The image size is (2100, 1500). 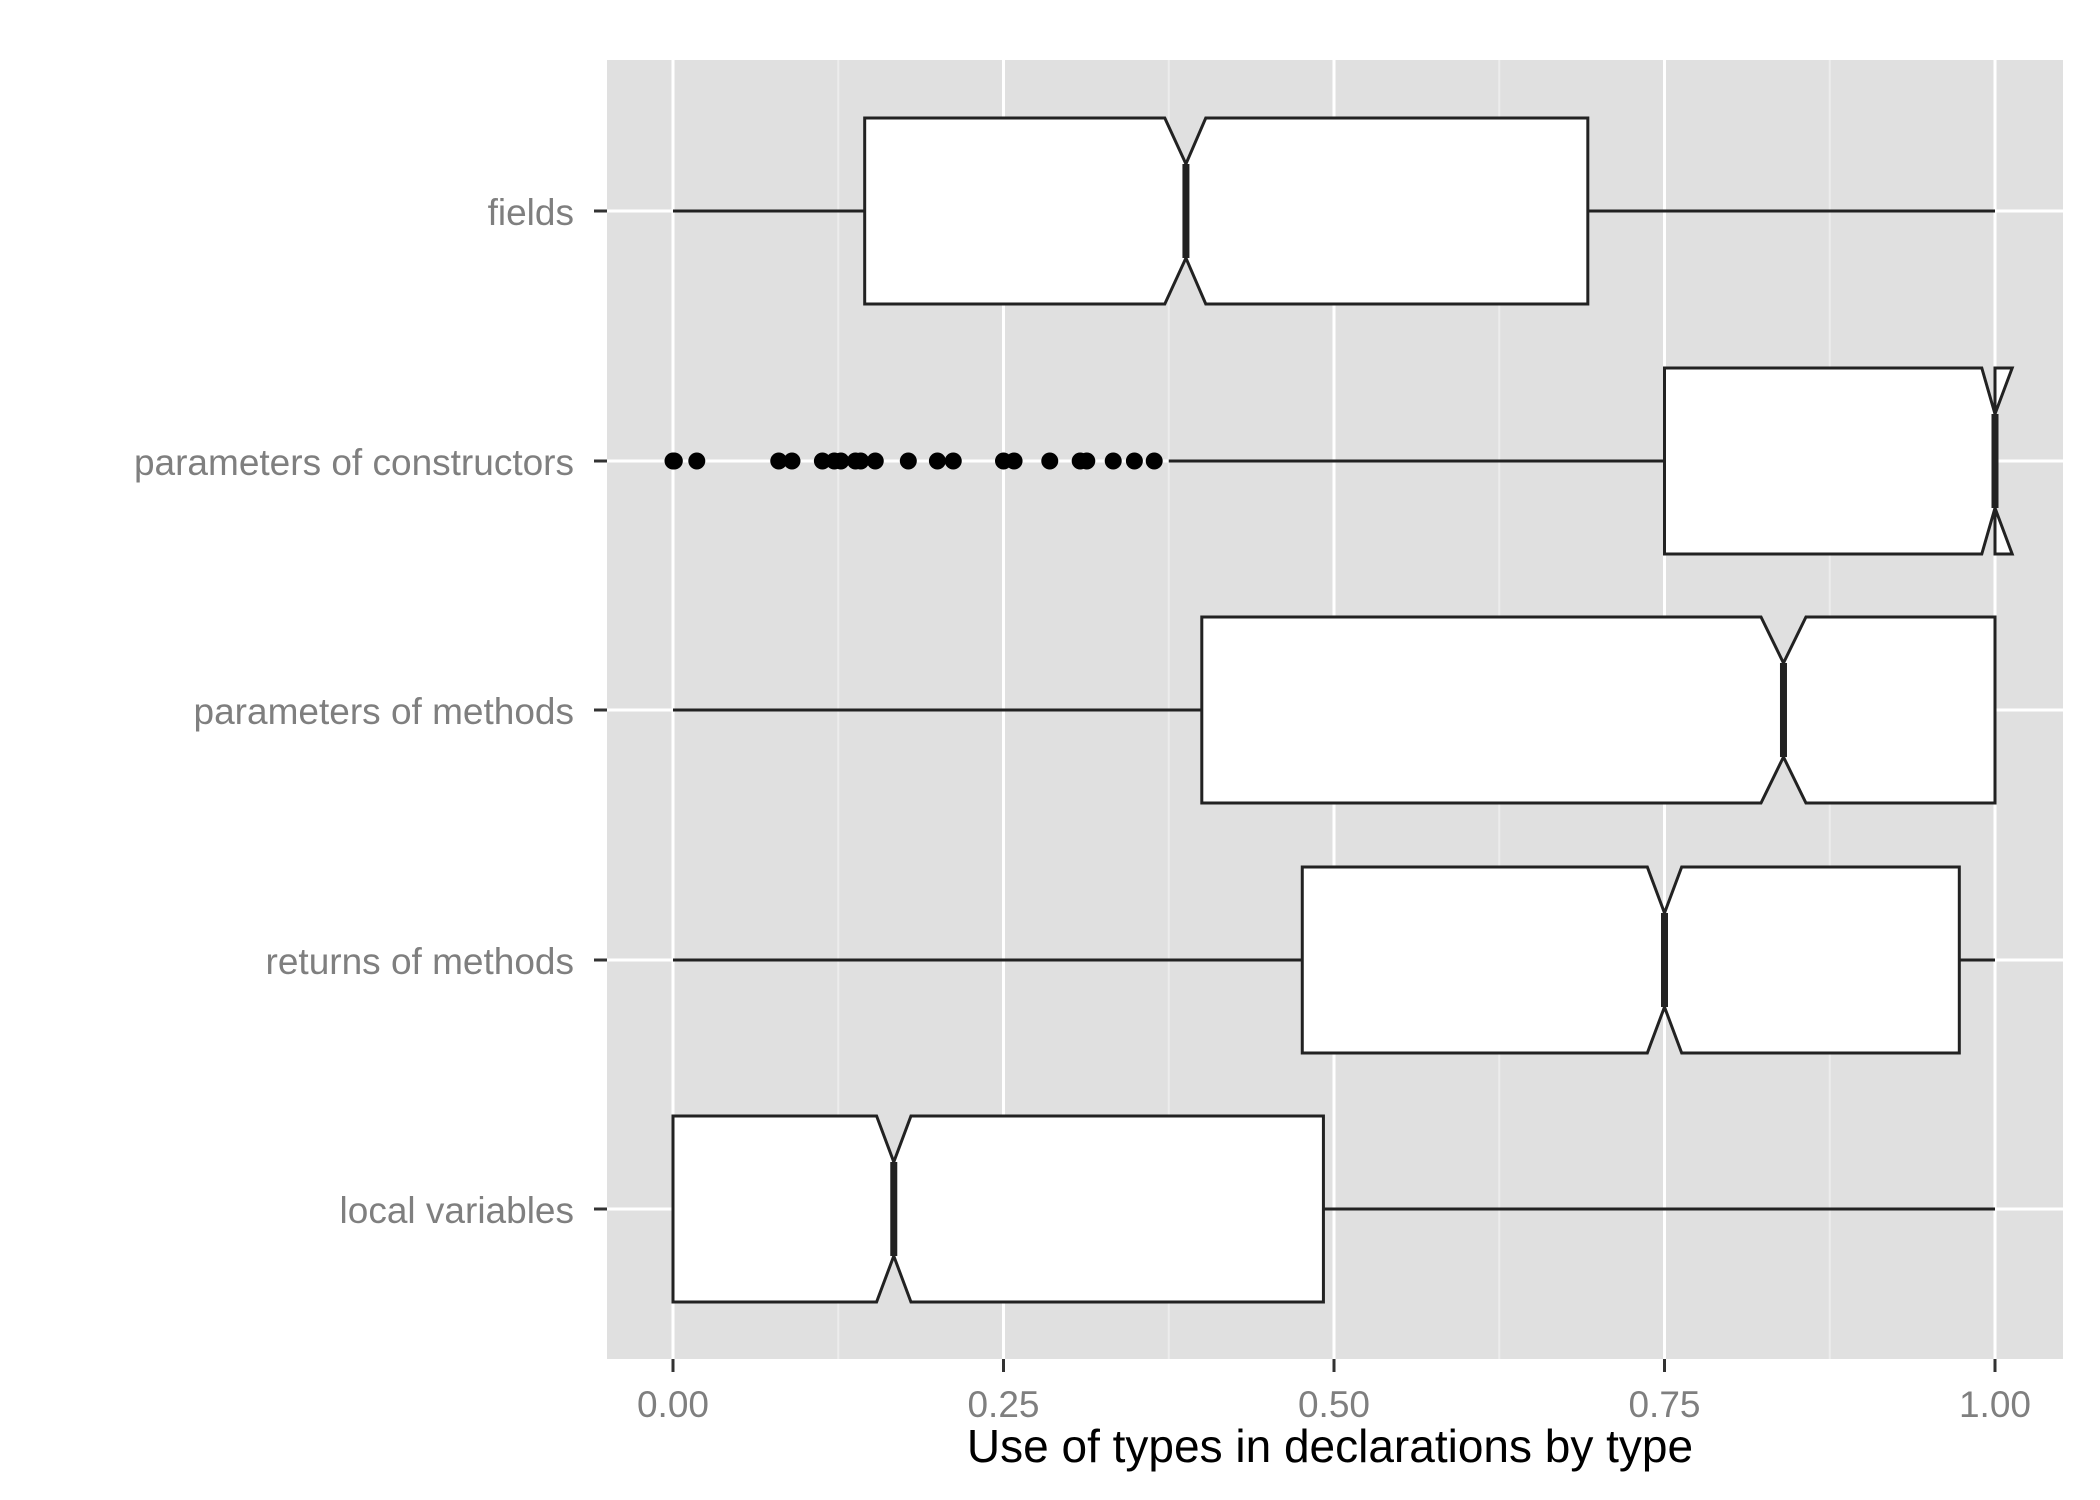 I want to click on y-tick-label: local variables, so click(x=457, y=1210).